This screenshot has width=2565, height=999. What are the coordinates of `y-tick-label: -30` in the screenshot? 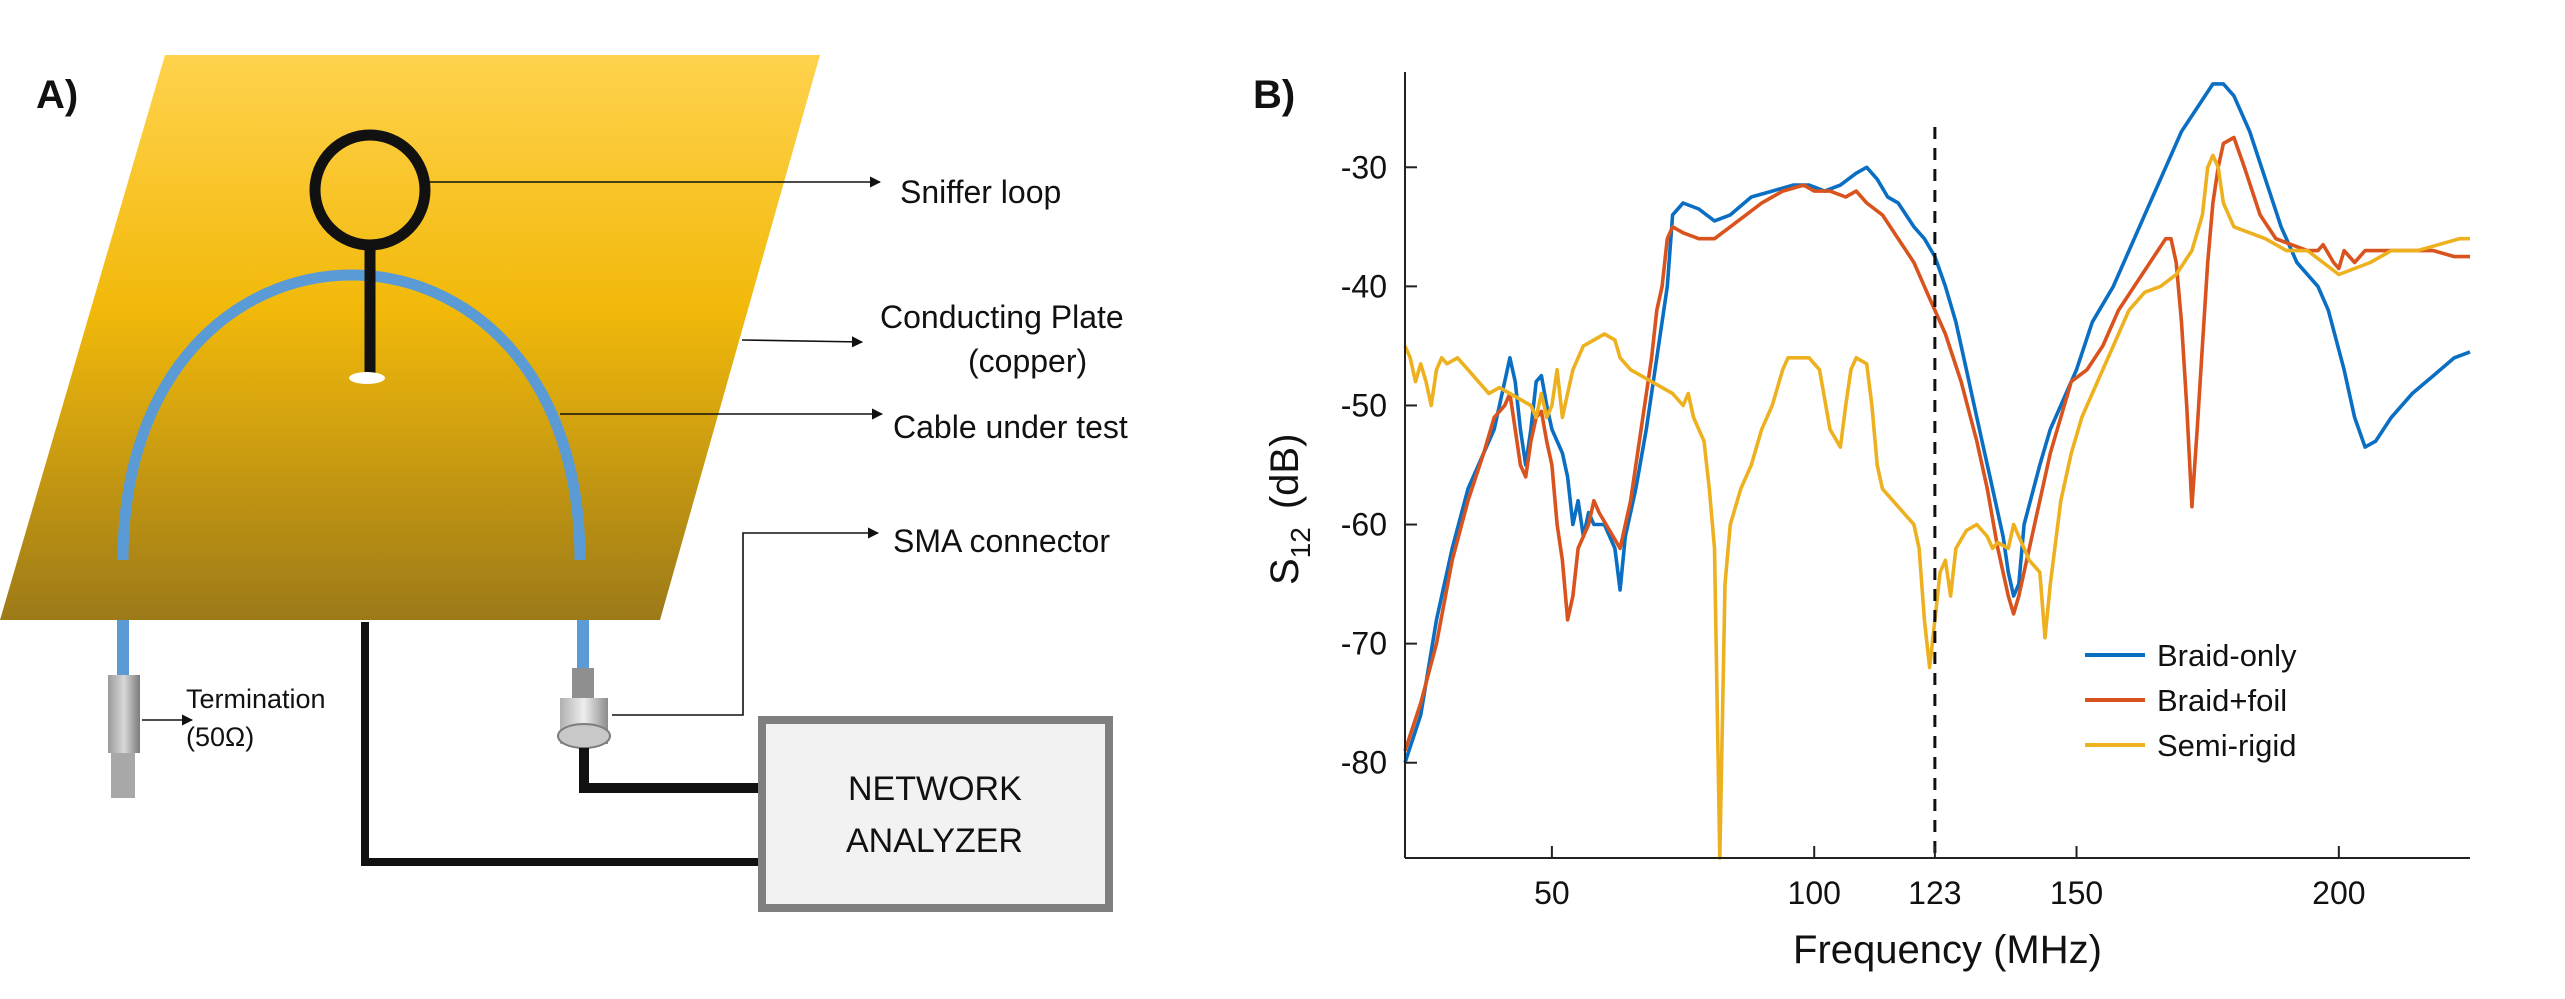 It's located at (1364, 167).